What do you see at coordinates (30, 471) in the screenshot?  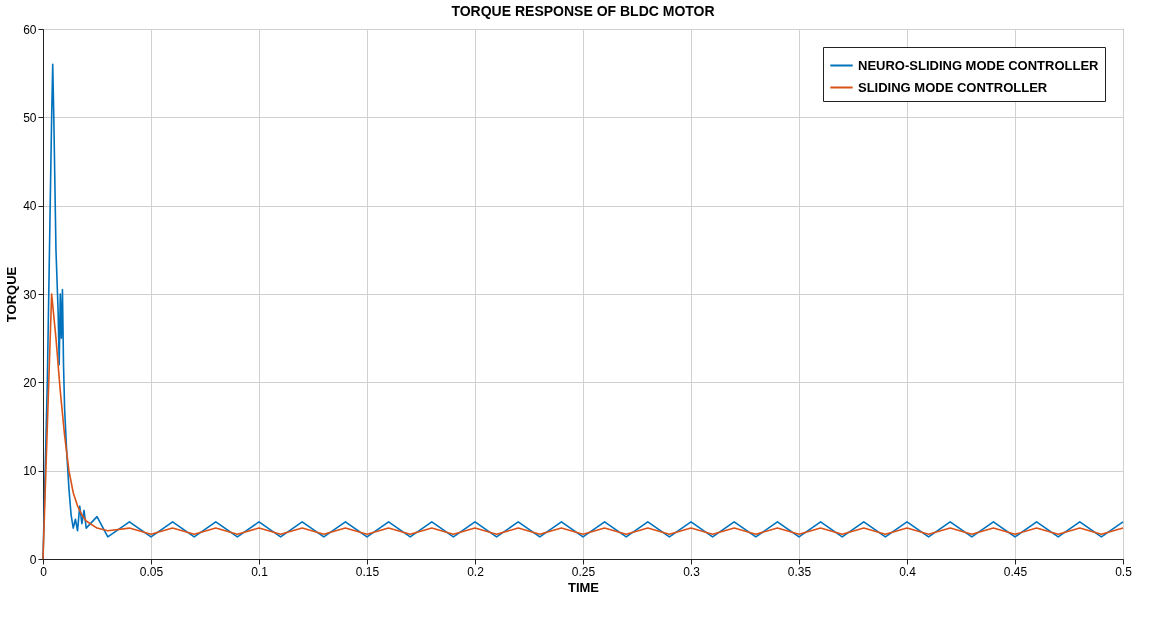 I see `y-tick-label: 10` at bounding box center [30, 471].